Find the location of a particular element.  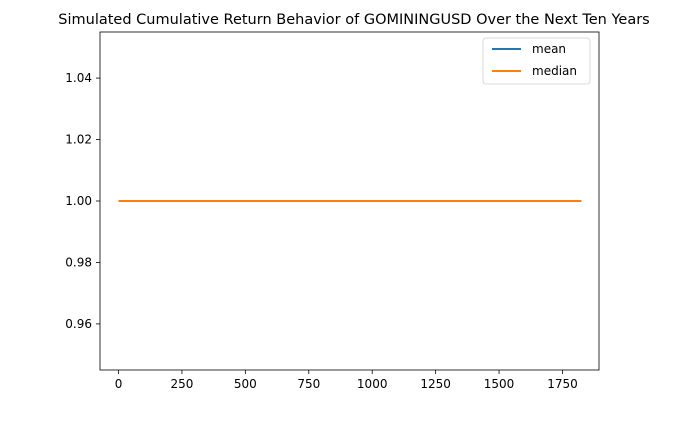

y-tick-label: 1.02 is located at coordinates (78, 140).